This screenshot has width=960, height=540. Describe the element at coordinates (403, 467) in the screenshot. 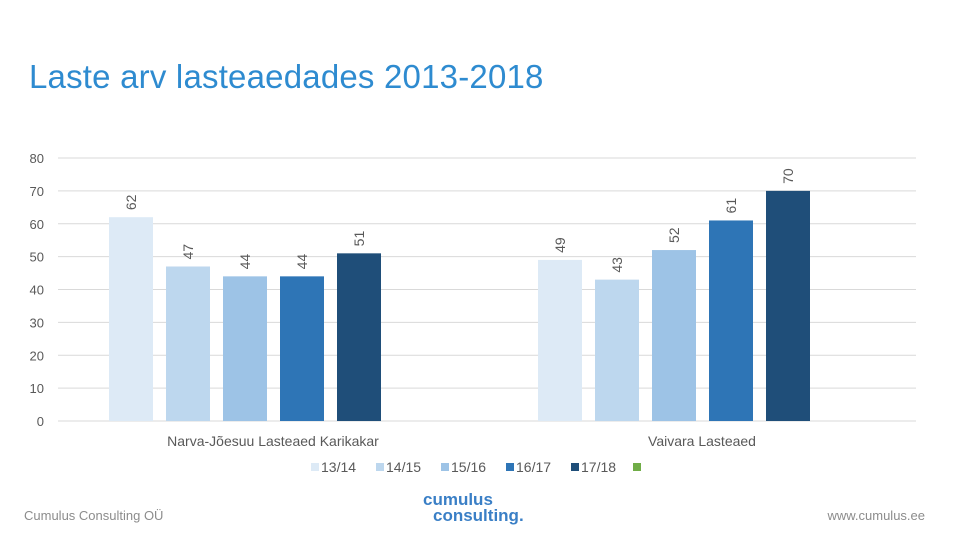

I see `legend-label: 14/15` at that location.